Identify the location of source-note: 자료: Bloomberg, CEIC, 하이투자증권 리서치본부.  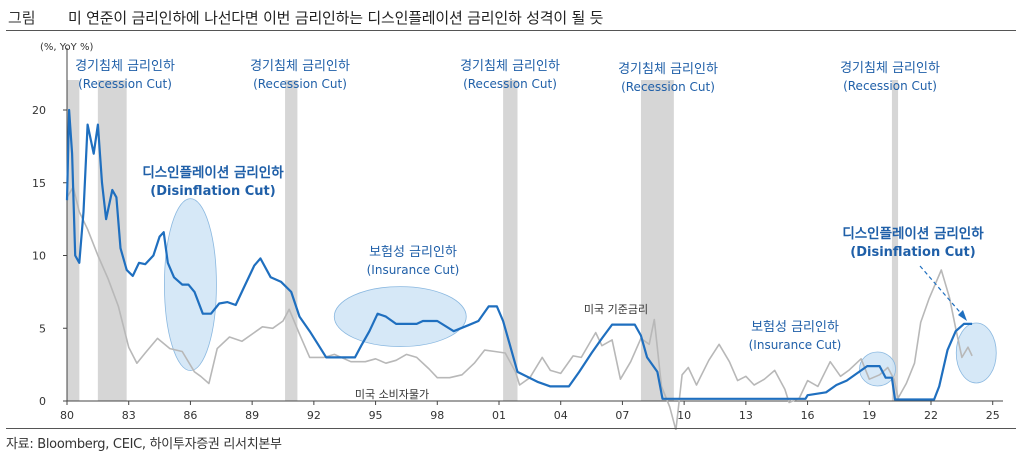
(144, 444).